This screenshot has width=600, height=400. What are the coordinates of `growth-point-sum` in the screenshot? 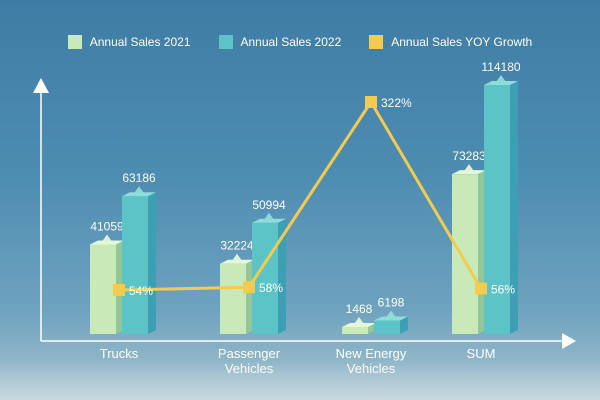 It's located at (481, 288).